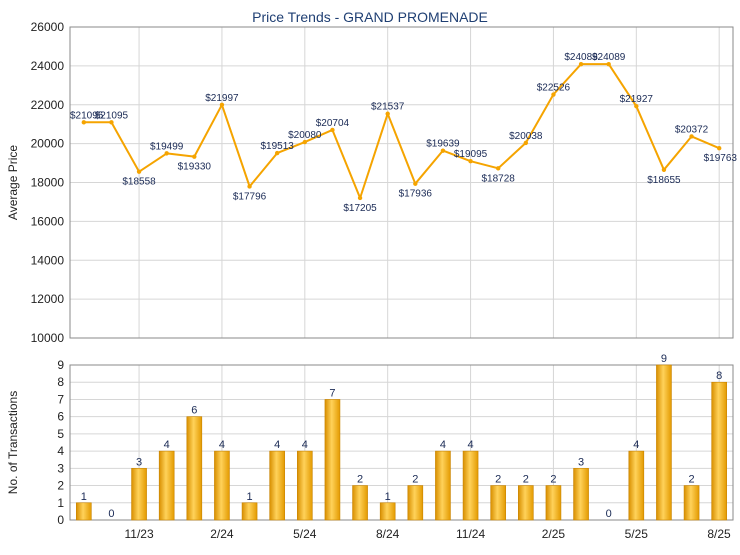 The image size is (740, 555). What do you see at coordinates (443, 144) in the screenshot?
I see `price-data-label: $19639` at bounding box center [443, 144].